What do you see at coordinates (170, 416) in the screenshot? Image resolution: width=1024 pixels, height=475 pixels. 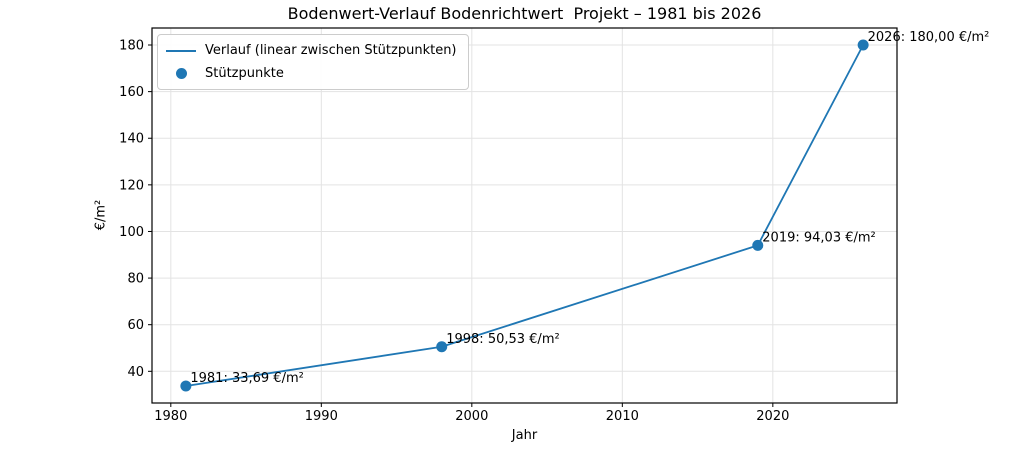 I see `x-tick-label: 1980` at bounding box center [170, 416].